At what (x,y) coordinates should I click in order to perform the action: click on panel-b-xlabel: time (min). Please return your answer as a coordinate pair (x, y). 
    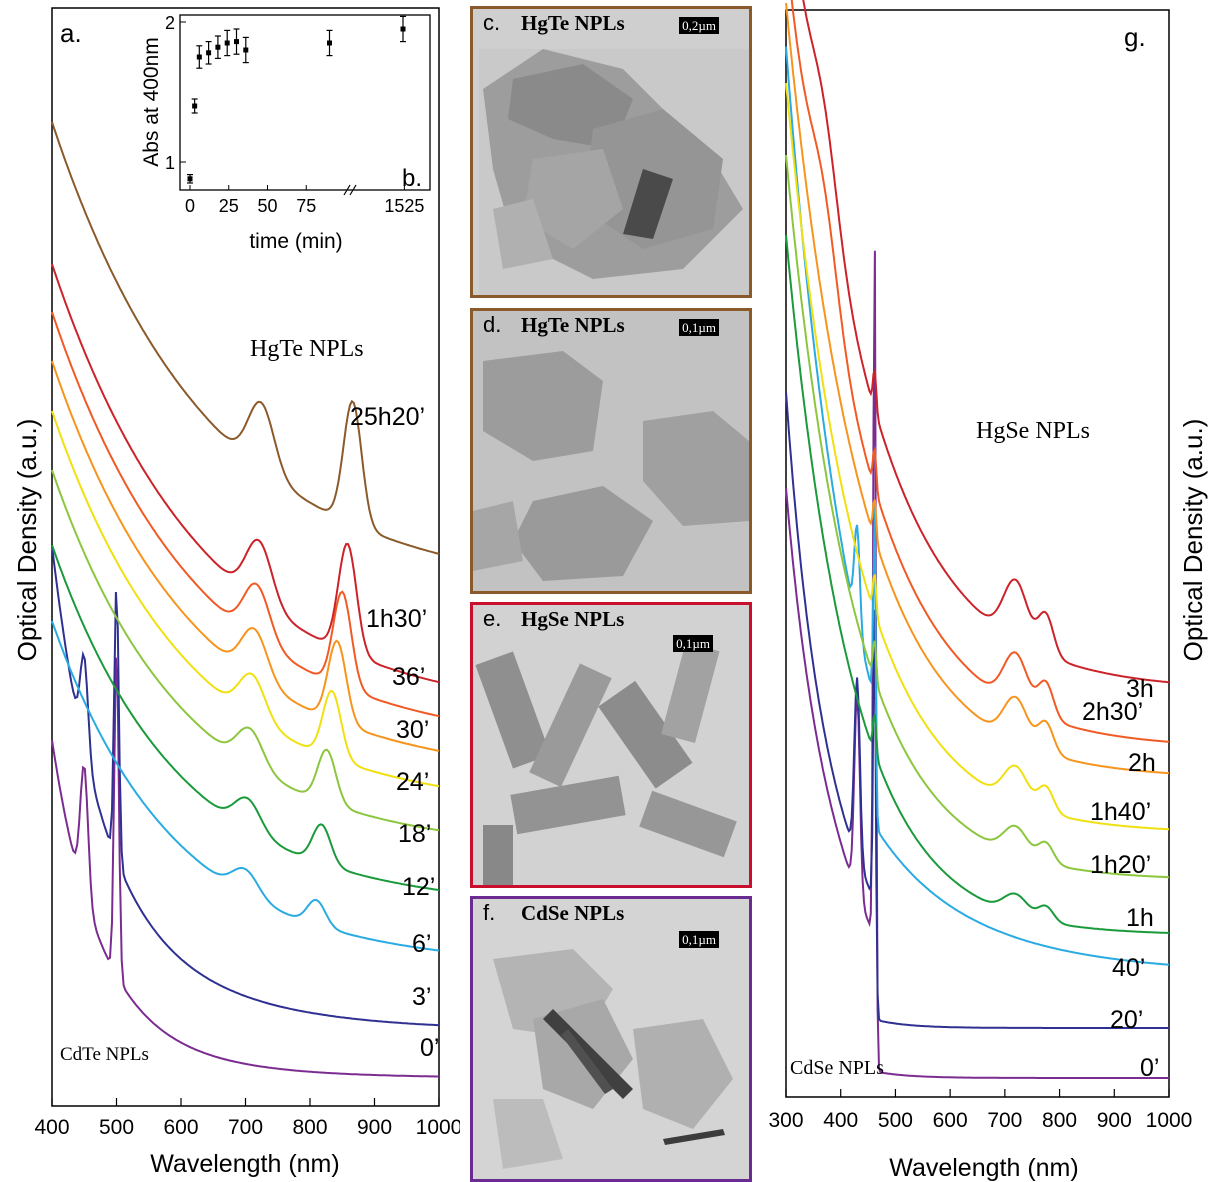
    Looking at the image, I should click on (295, 241).